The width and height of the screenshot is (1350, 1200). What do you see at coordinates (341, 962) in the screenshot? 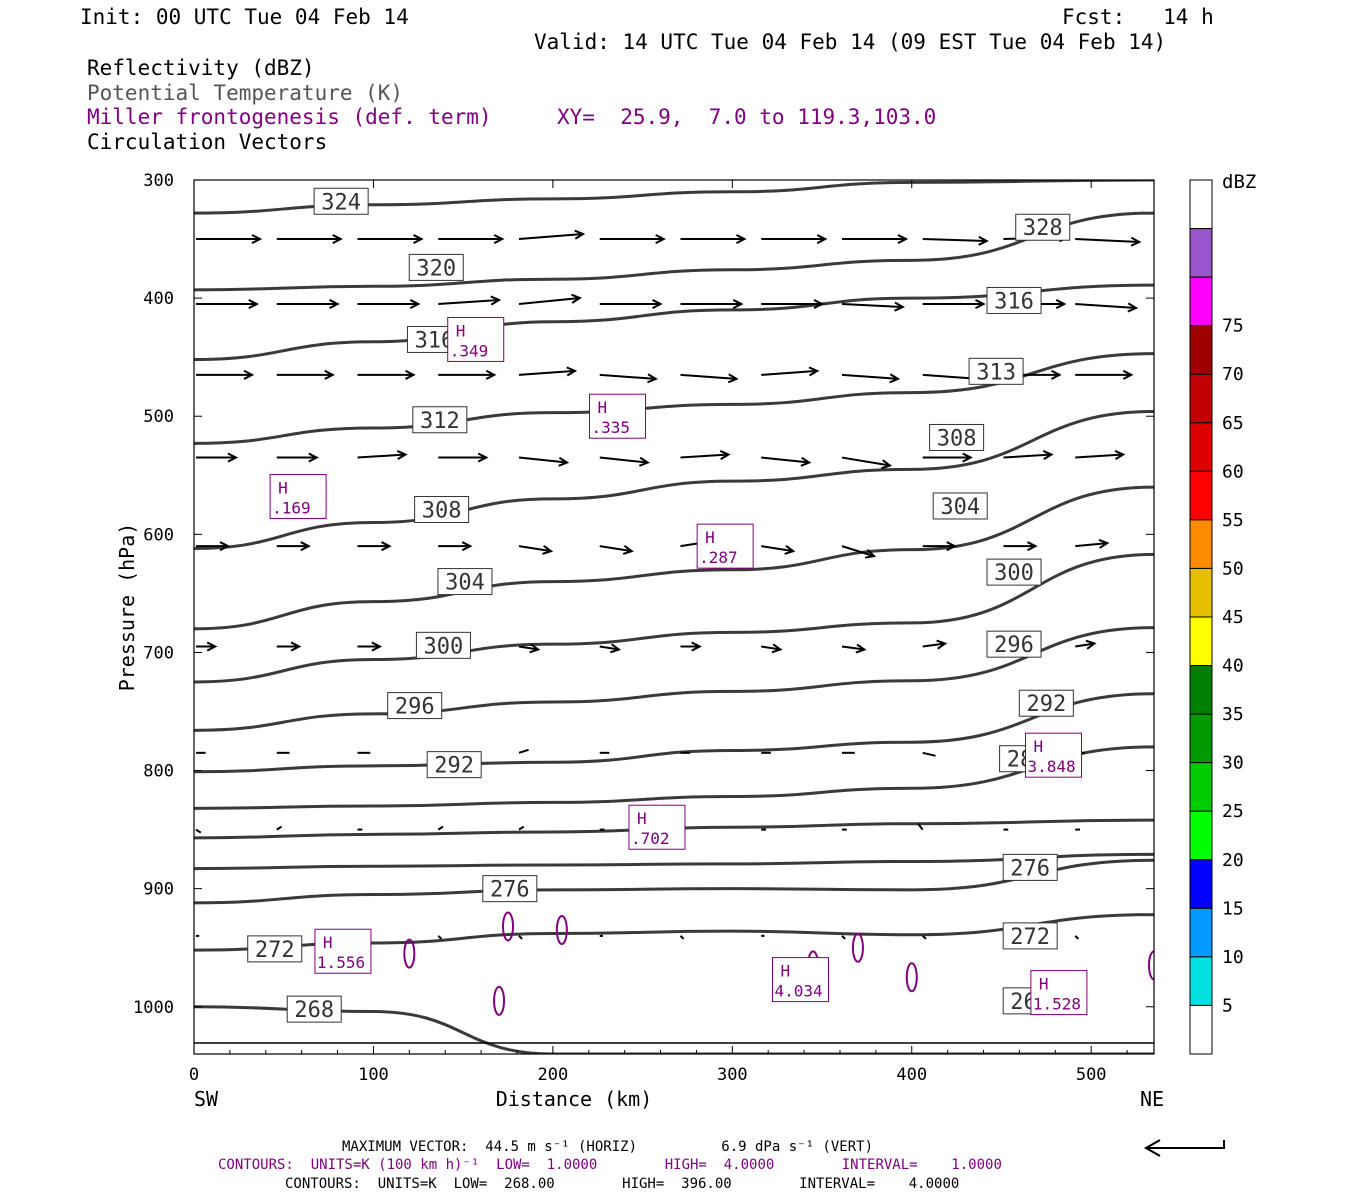
I see `frontogenesis-max-value: 1.556` at bounding box center [341, 962].